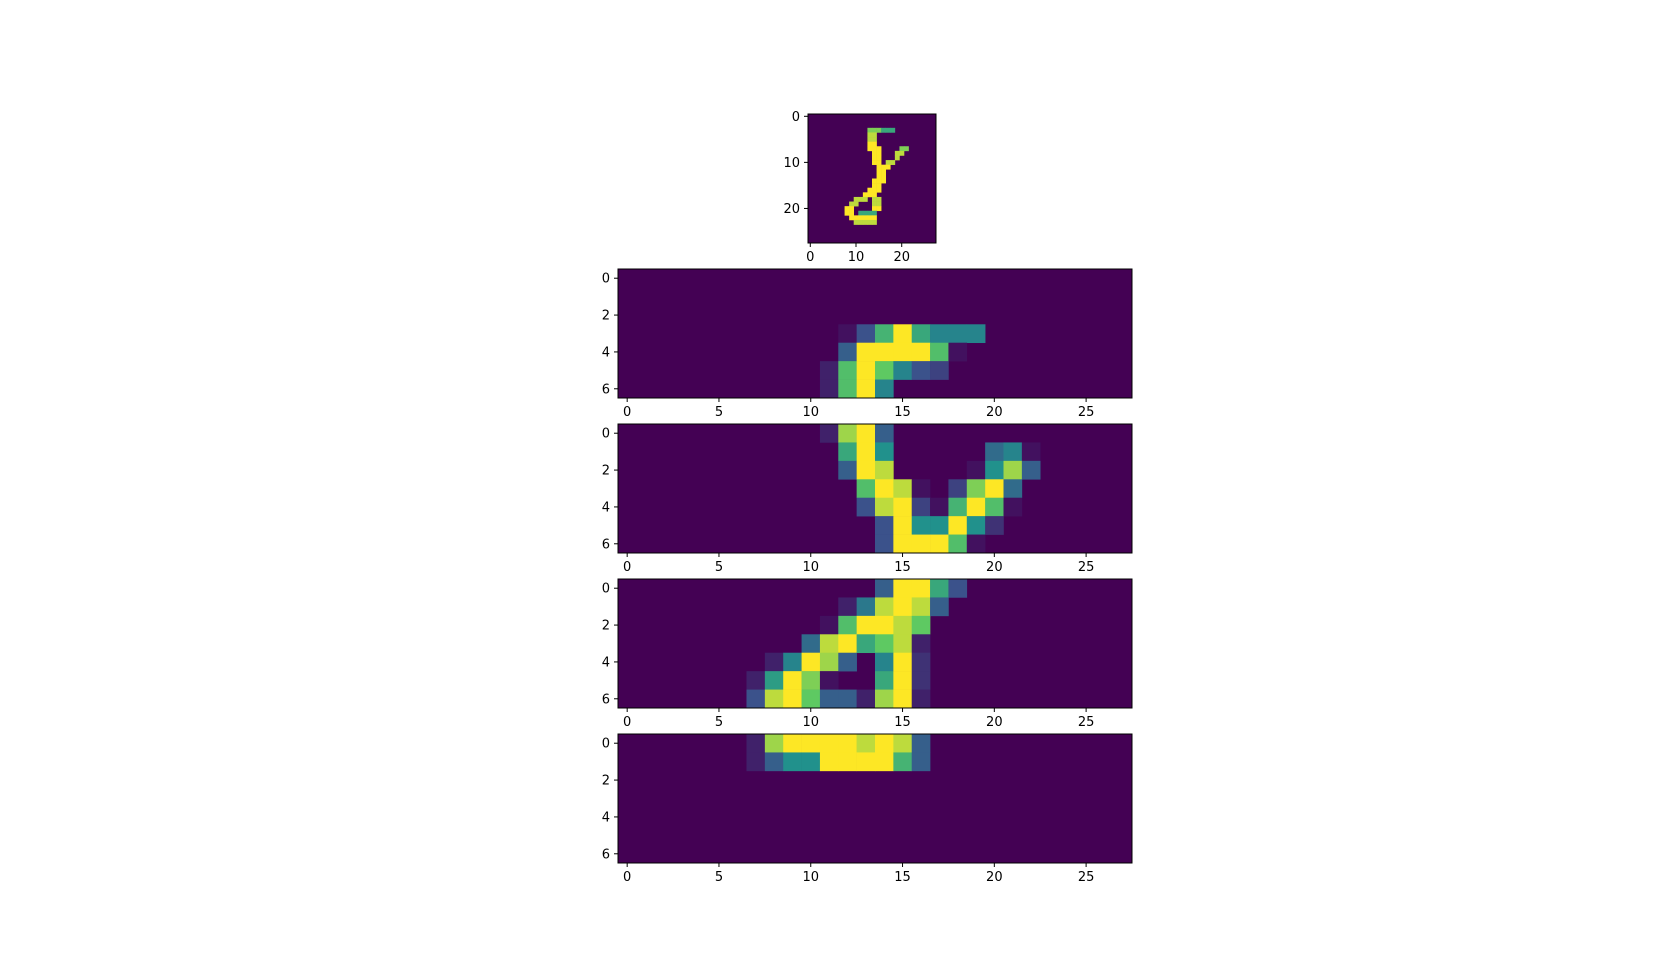 This screenshot has height=953, width=1680. Describe the element at coordinates (810, 412) in the screenshot. I see `x-tick-label: 10` at that location.